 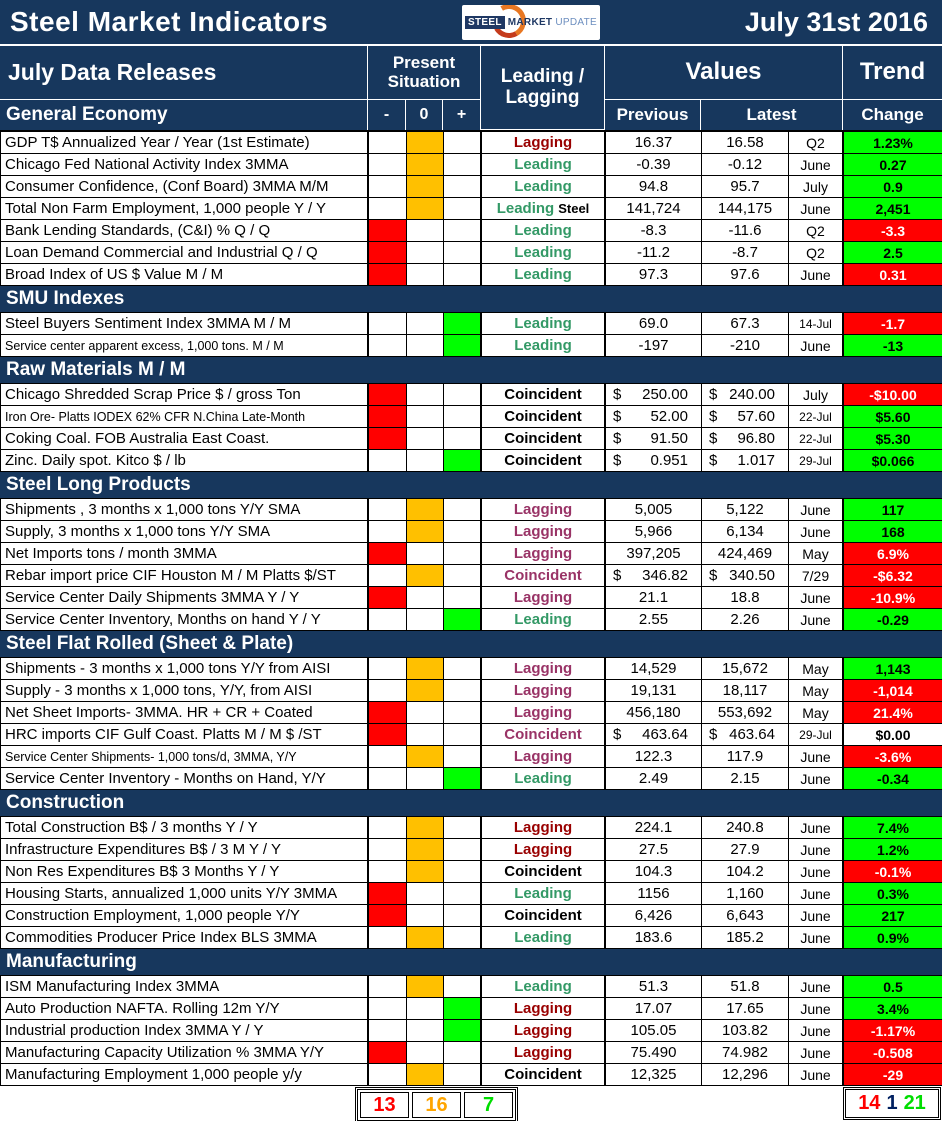 I want to click on trend-change-cell: 217, so click(x=893, y=916).